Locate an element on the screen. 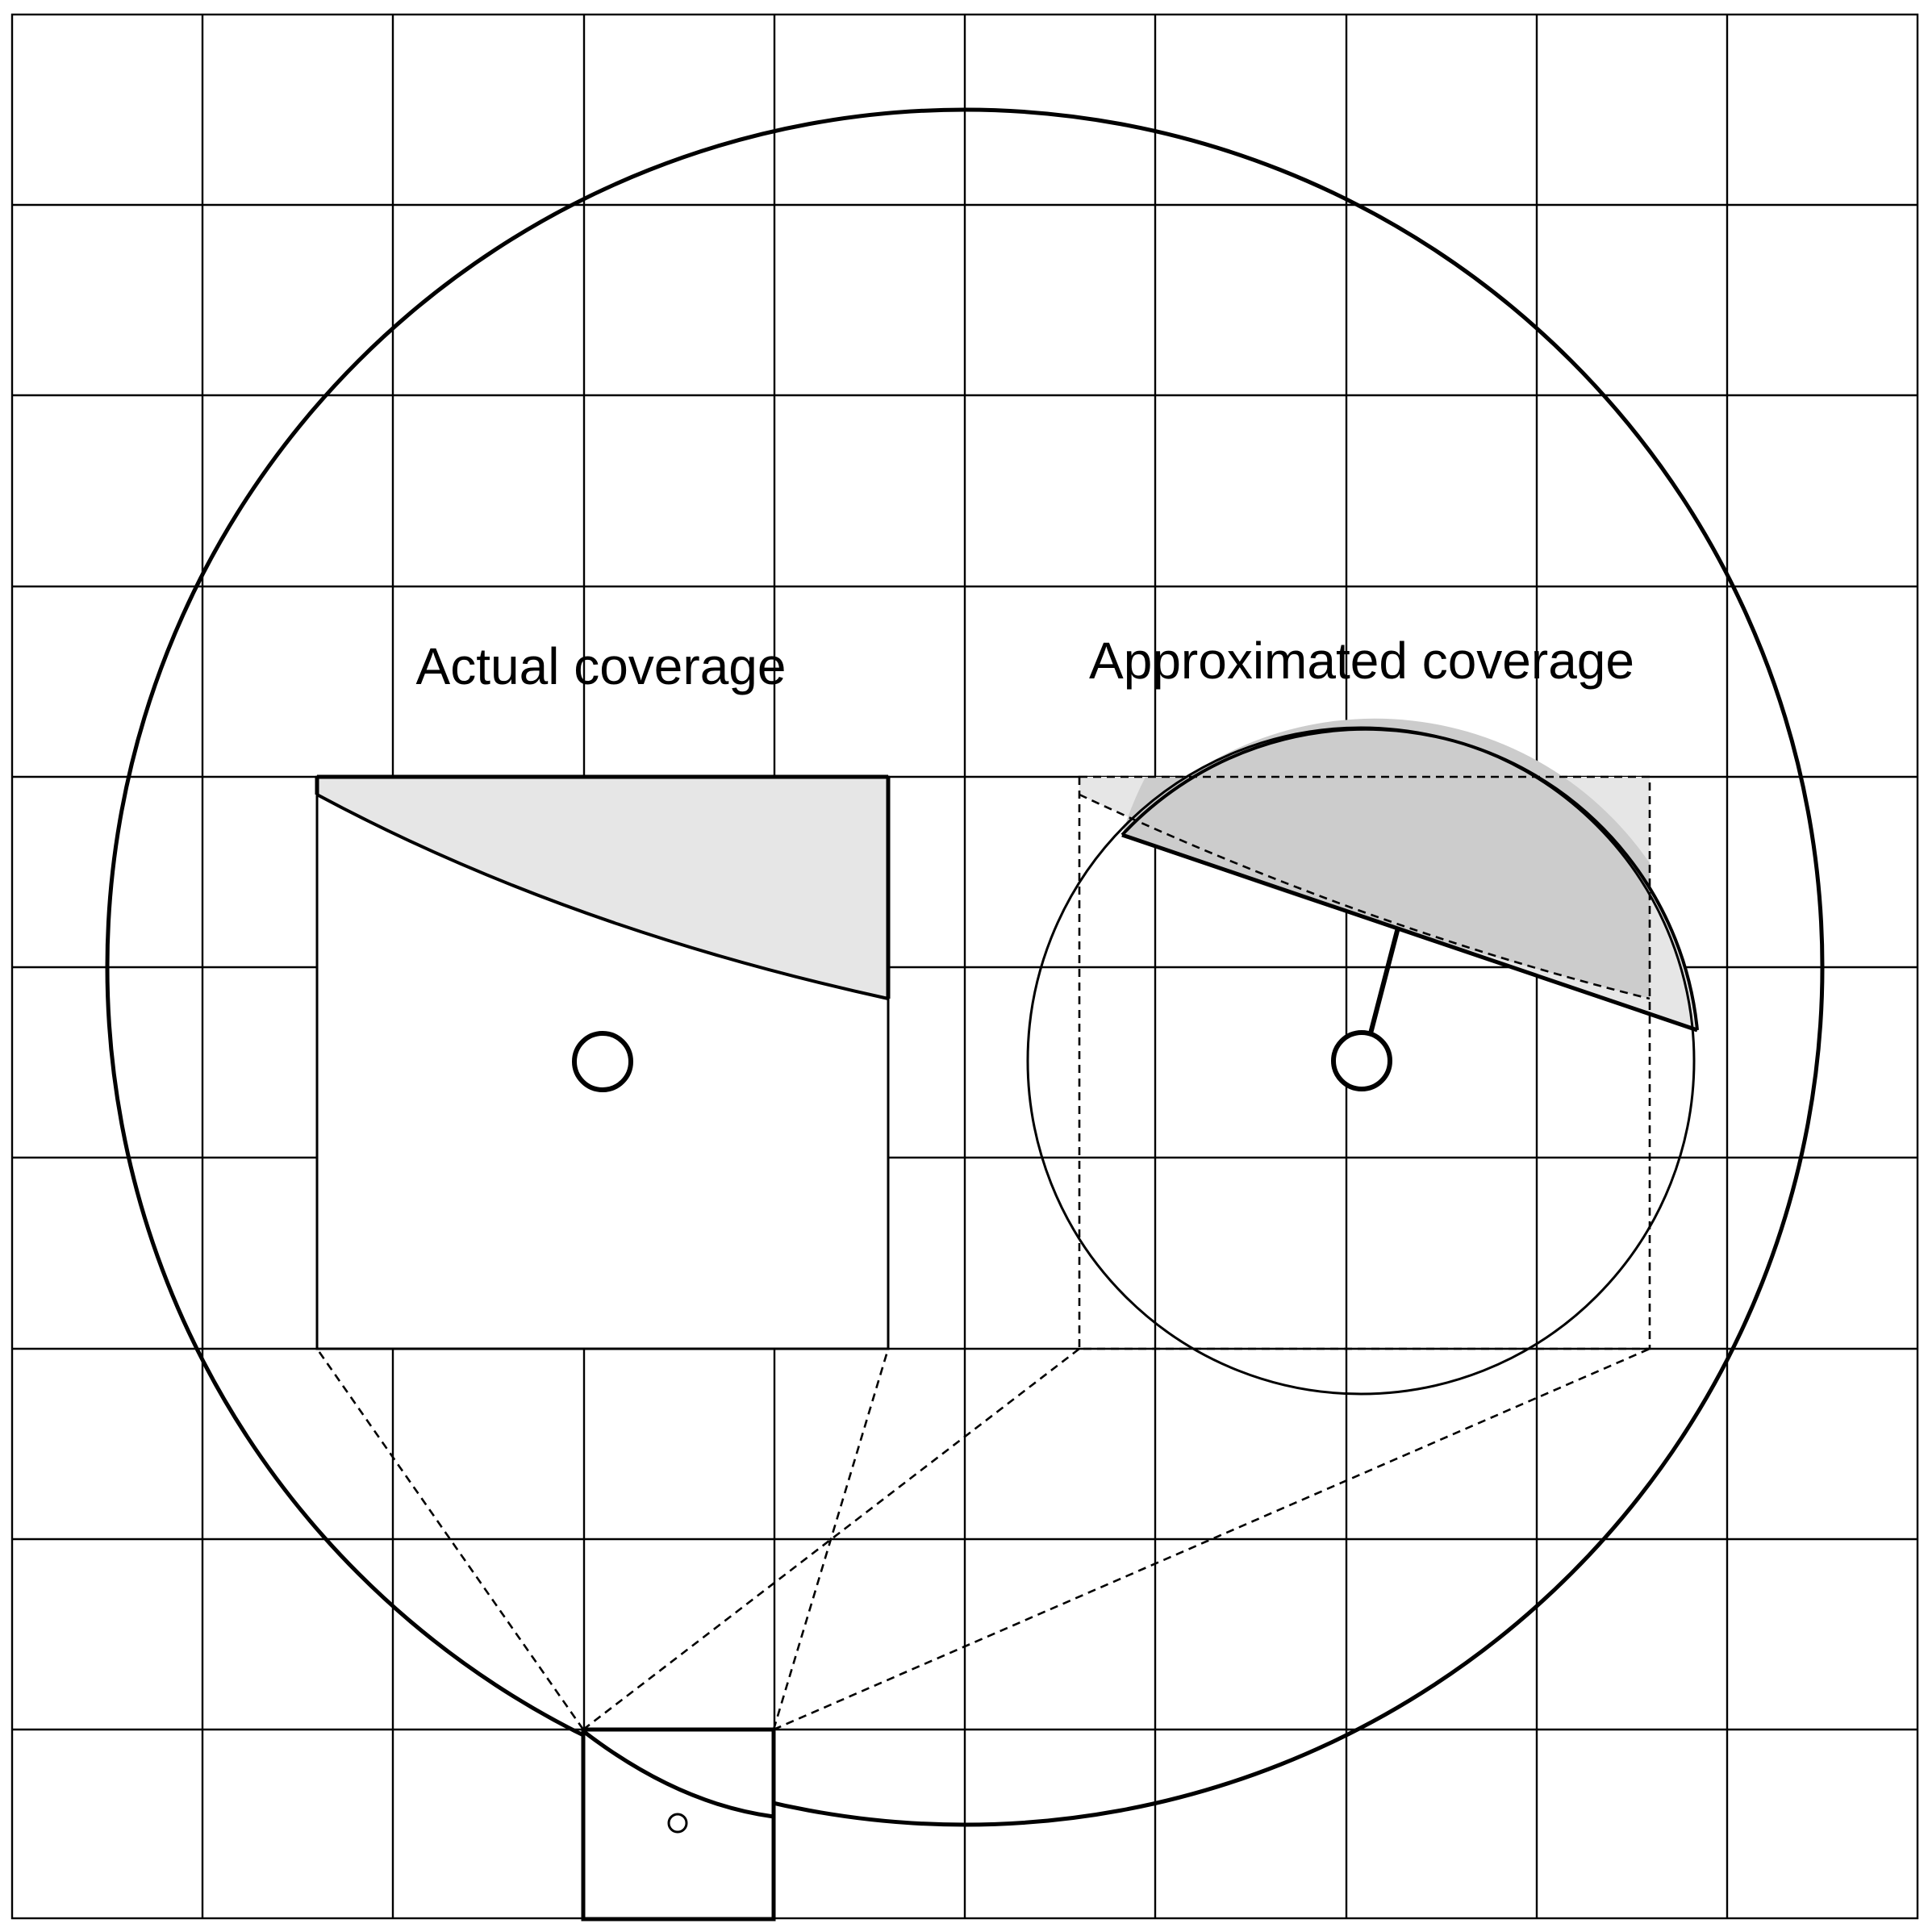 This screenshot has width=1928, height=1932. distance-line is located at coordinates (1384, 981).